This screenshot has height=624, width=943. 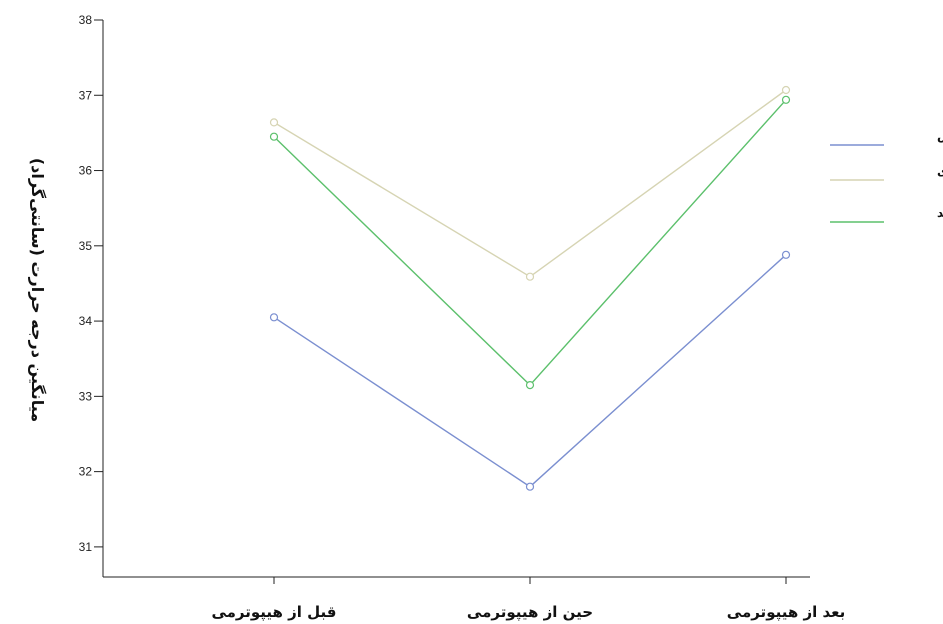 What do you see at coordinates (786, 612) in the screenshot?
I see `x-tick-label: بعد از هیپوترمی` at bounding box center [786, 612].